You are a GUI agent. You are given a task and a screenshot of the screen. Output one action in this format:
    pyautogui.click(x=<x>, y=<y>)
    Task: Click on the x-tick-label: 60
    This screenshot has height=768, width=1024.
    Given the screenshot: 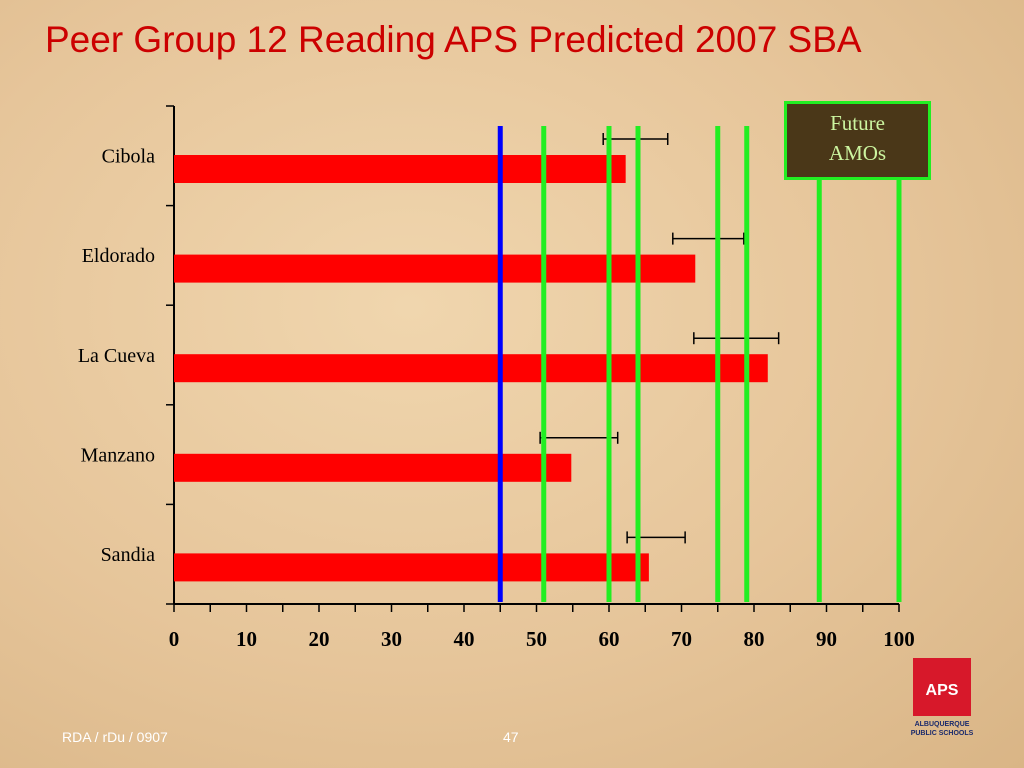 What is the action you would take?
    pyautogui.click(x=609, y=639)
    